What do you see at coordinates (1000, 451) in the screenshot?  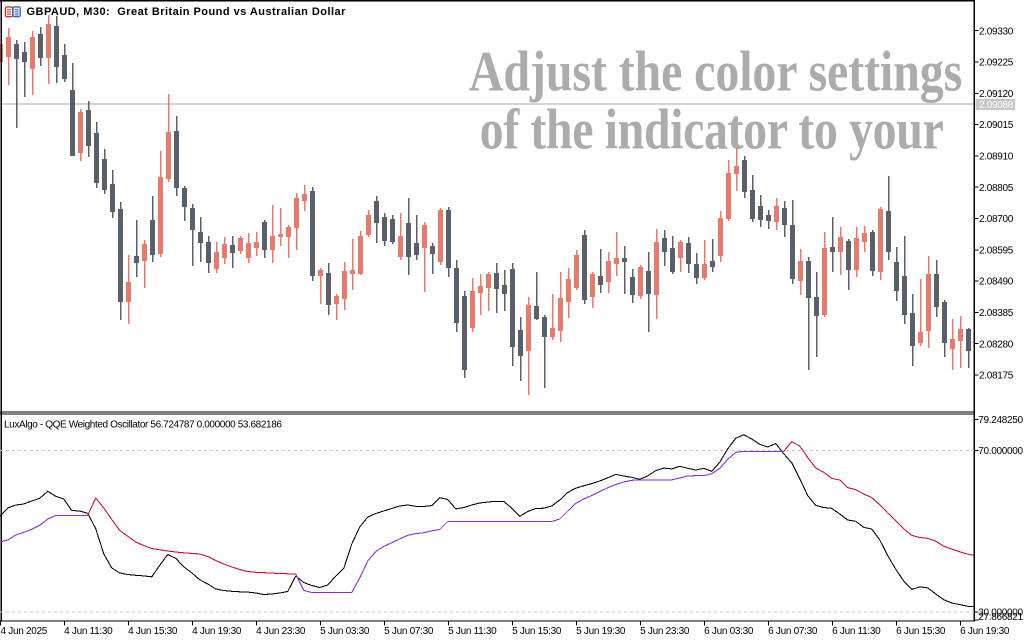 I see `svg-text: 70.000000` at bounding box center [1000, 451].